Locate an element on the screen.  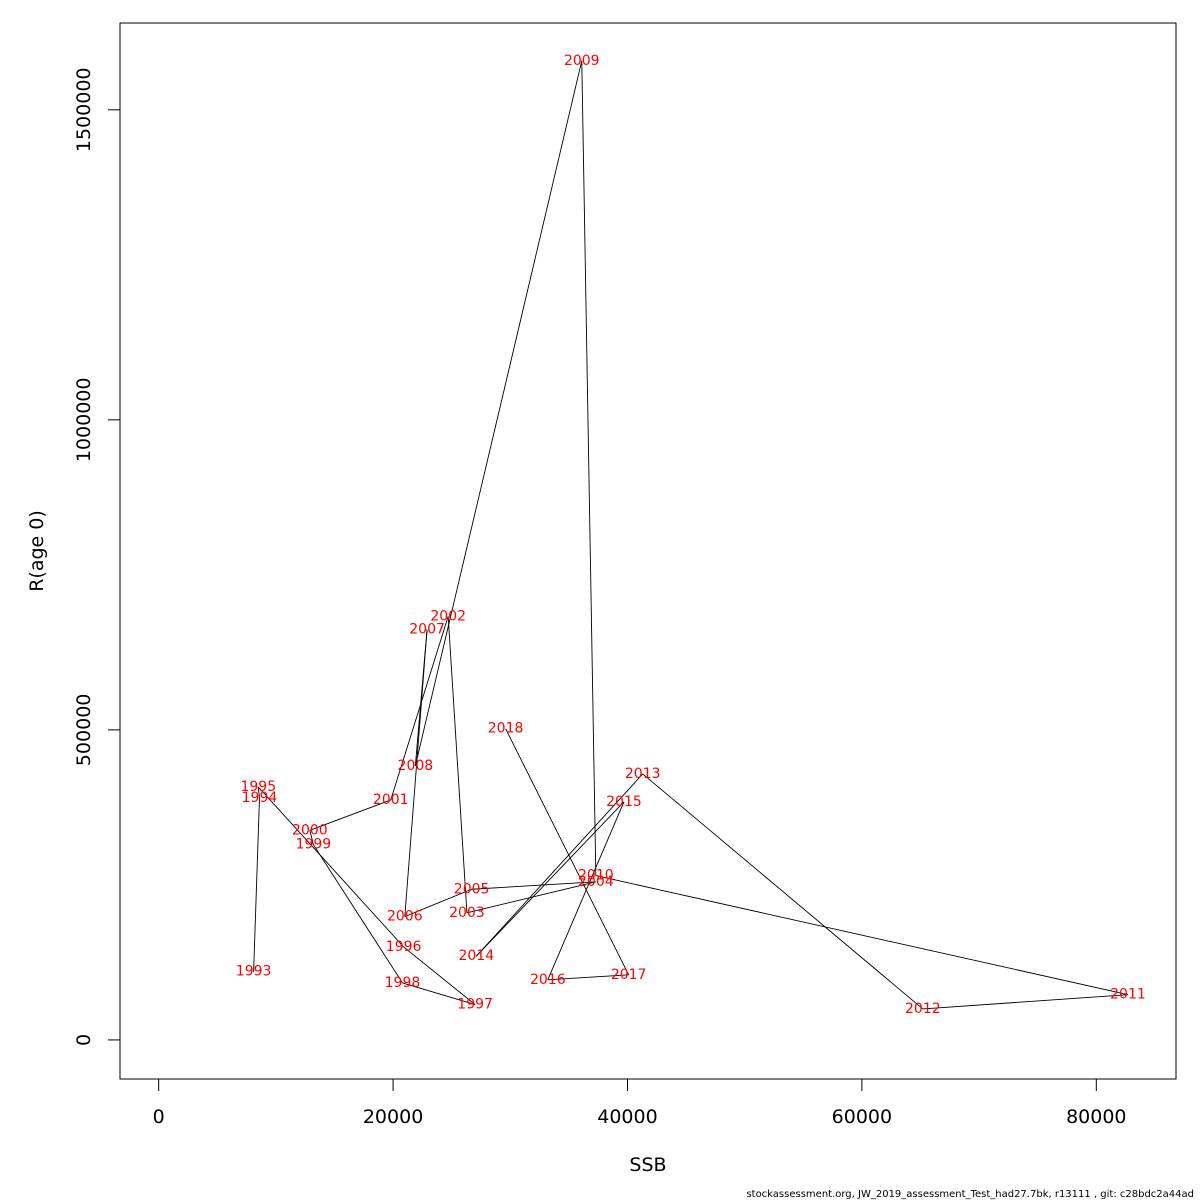
point-label-2017: 2017 is located at coordinates (629, 975).